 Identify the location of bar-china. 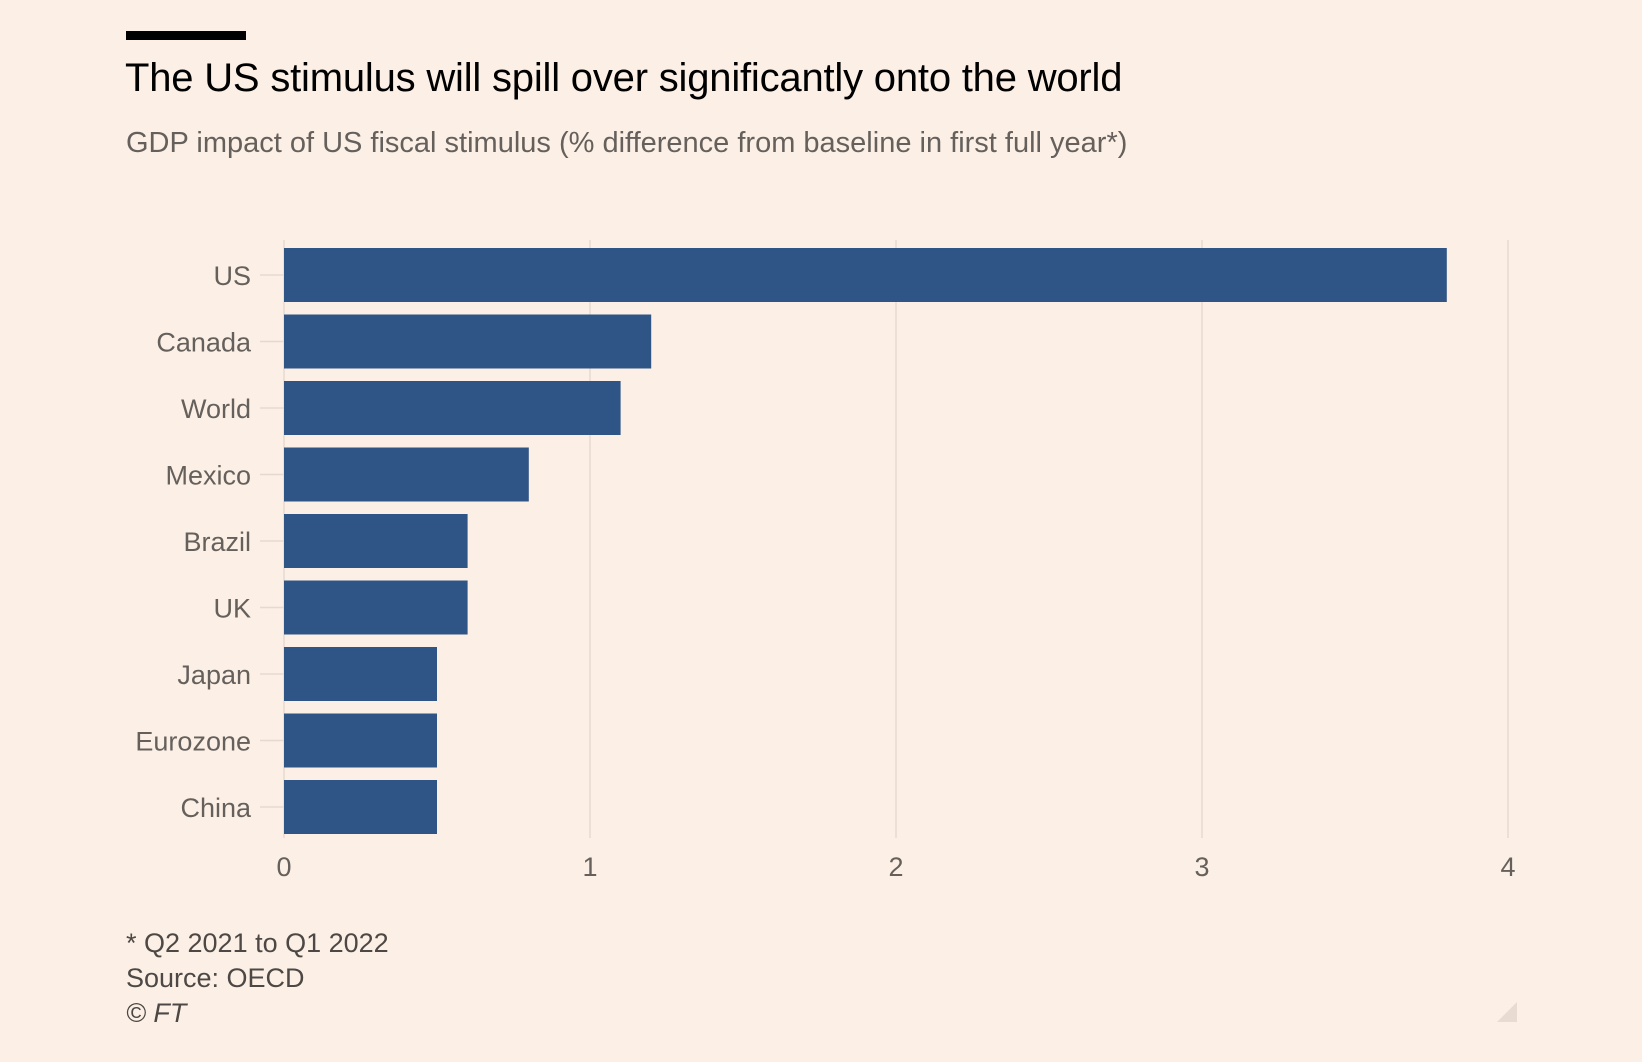
(360, 807).